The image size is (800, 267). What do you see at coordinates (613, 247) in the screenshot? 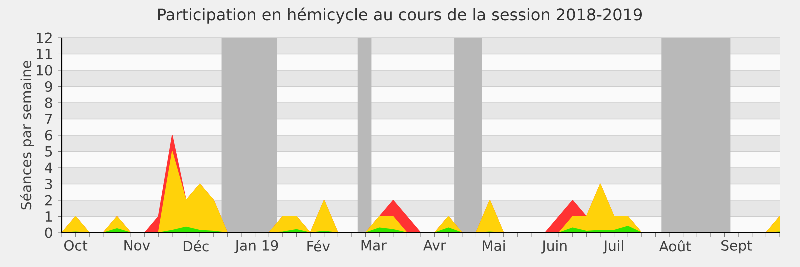
I see `x-tick-label: Juil` at bounding box center [613, 247].